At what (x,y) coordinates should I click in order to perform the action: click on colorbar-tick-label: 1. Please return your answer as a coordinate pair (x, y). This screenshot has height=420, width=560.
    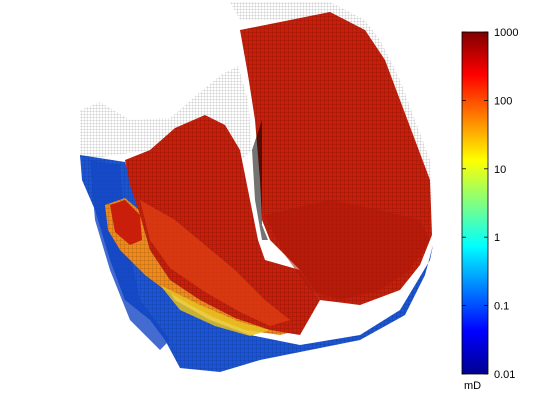
    Looking at the image, I should click on (497, 238).